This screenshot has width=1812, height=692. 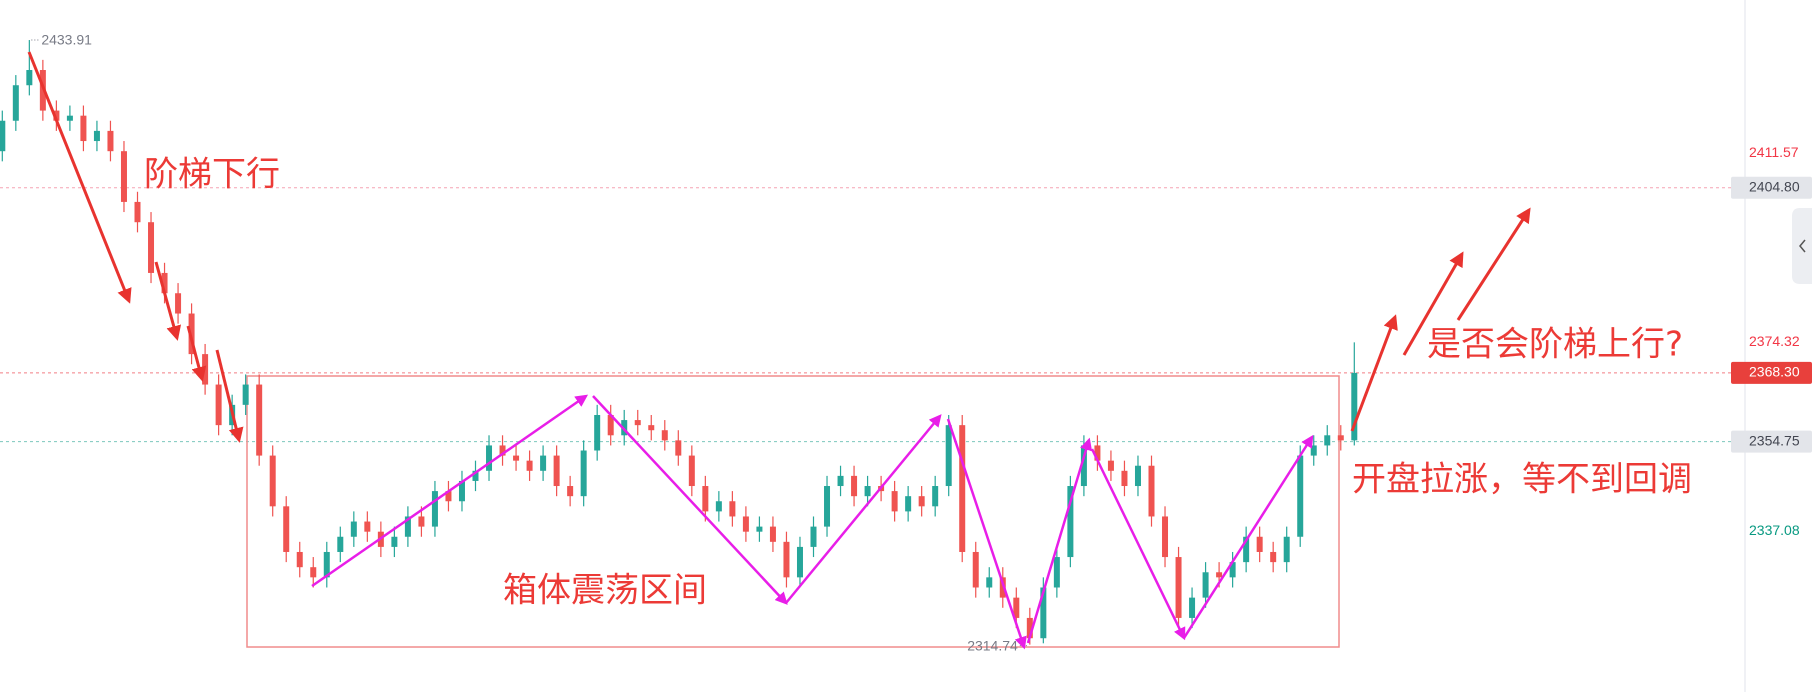 What do you see at coordinates (1440, 319) in the screenshot?
I see `up-arrows` at bounding box center [1440, 319].